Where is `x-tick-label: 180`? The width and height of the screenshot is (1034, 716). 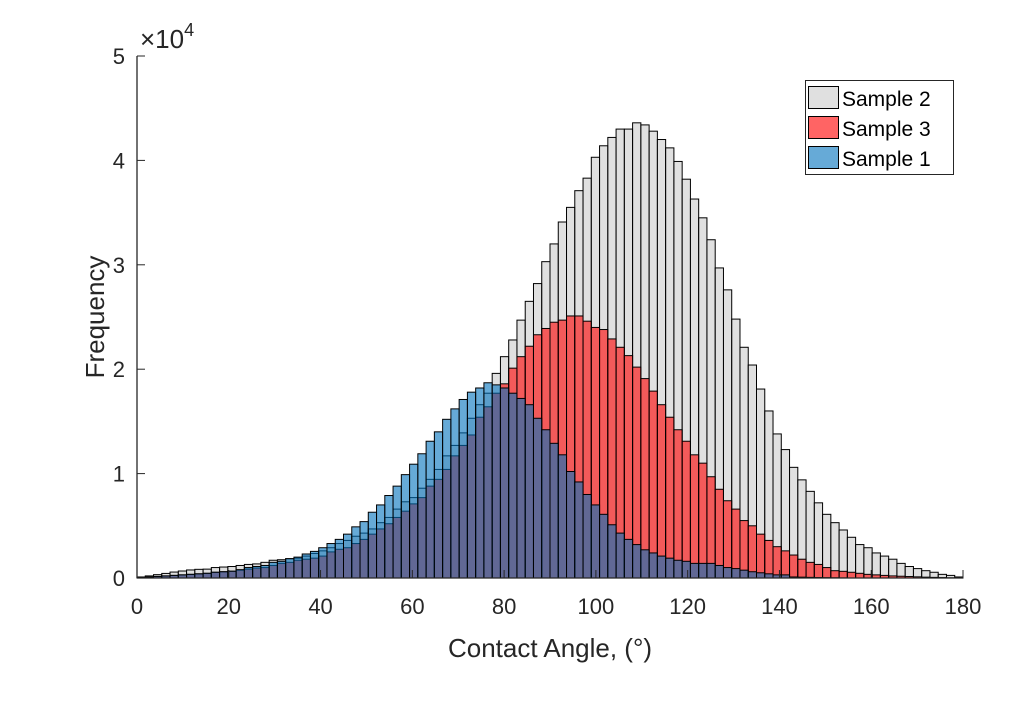
x-tick-label: 180 is located at coordinates (963, 606).